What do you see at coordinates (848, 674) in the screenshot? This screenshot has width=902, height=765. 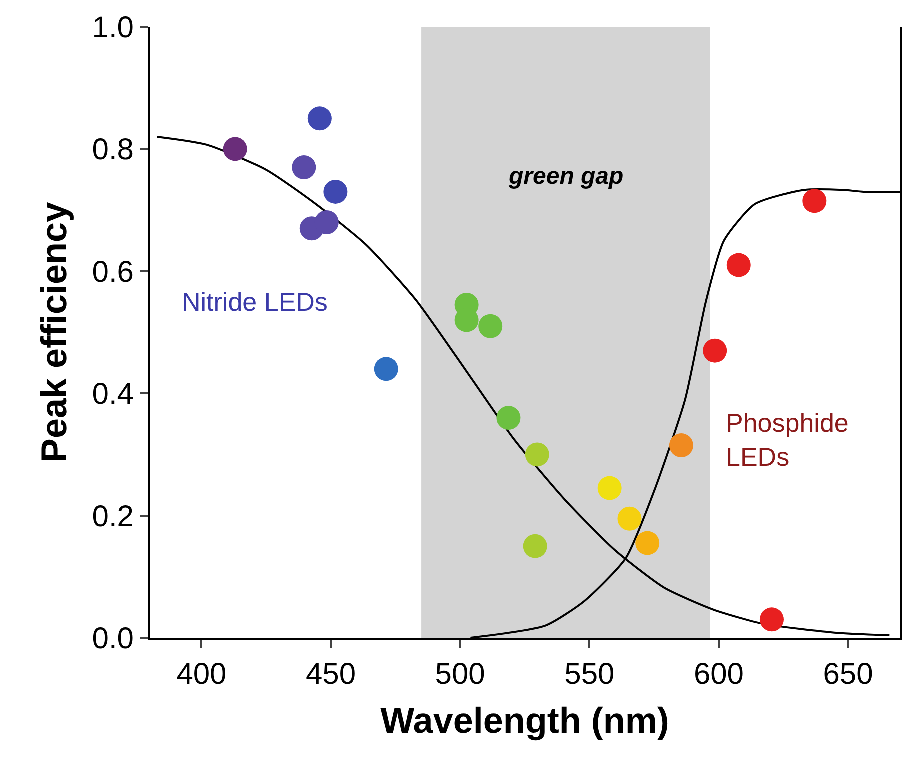 I see `x-tick-label: 650` at bounding box center [848, 674].